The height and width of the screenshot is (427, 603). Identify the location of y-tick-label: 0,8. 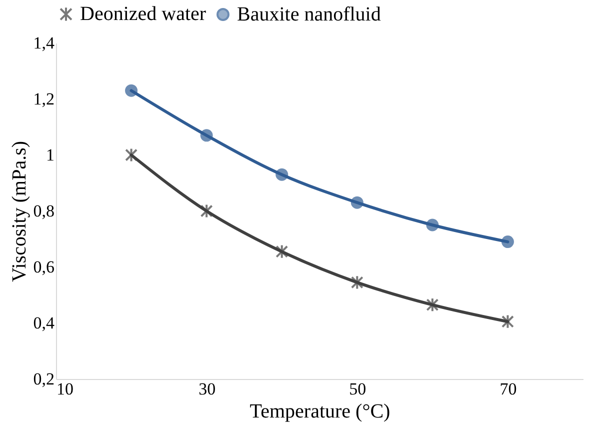
(43, 211).